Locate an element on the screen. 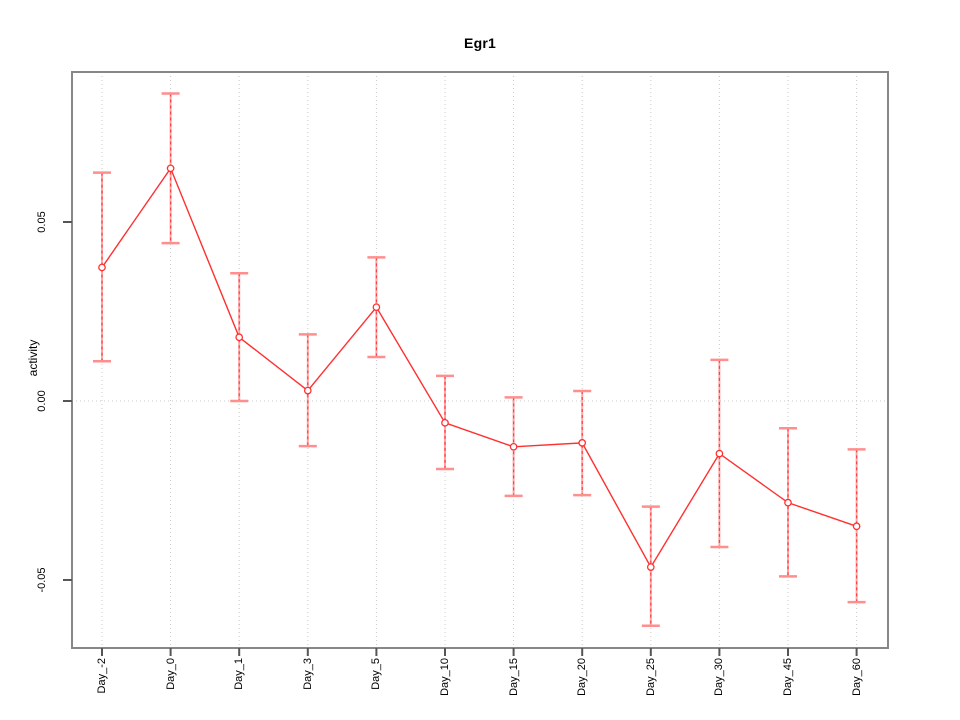 The height and width of the screenshot is (720, 960). x-tick-label: Day_0 is located at coordinates (170, 674).